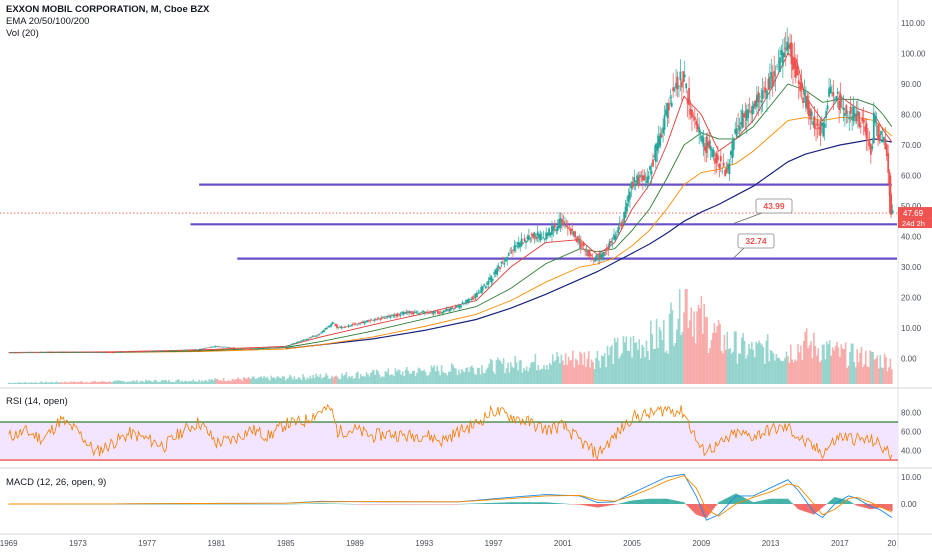 Image resolution: width=932 pixels, height=555 pixels. I want to click on price-tick-label: 100.00, so click(913, 54).